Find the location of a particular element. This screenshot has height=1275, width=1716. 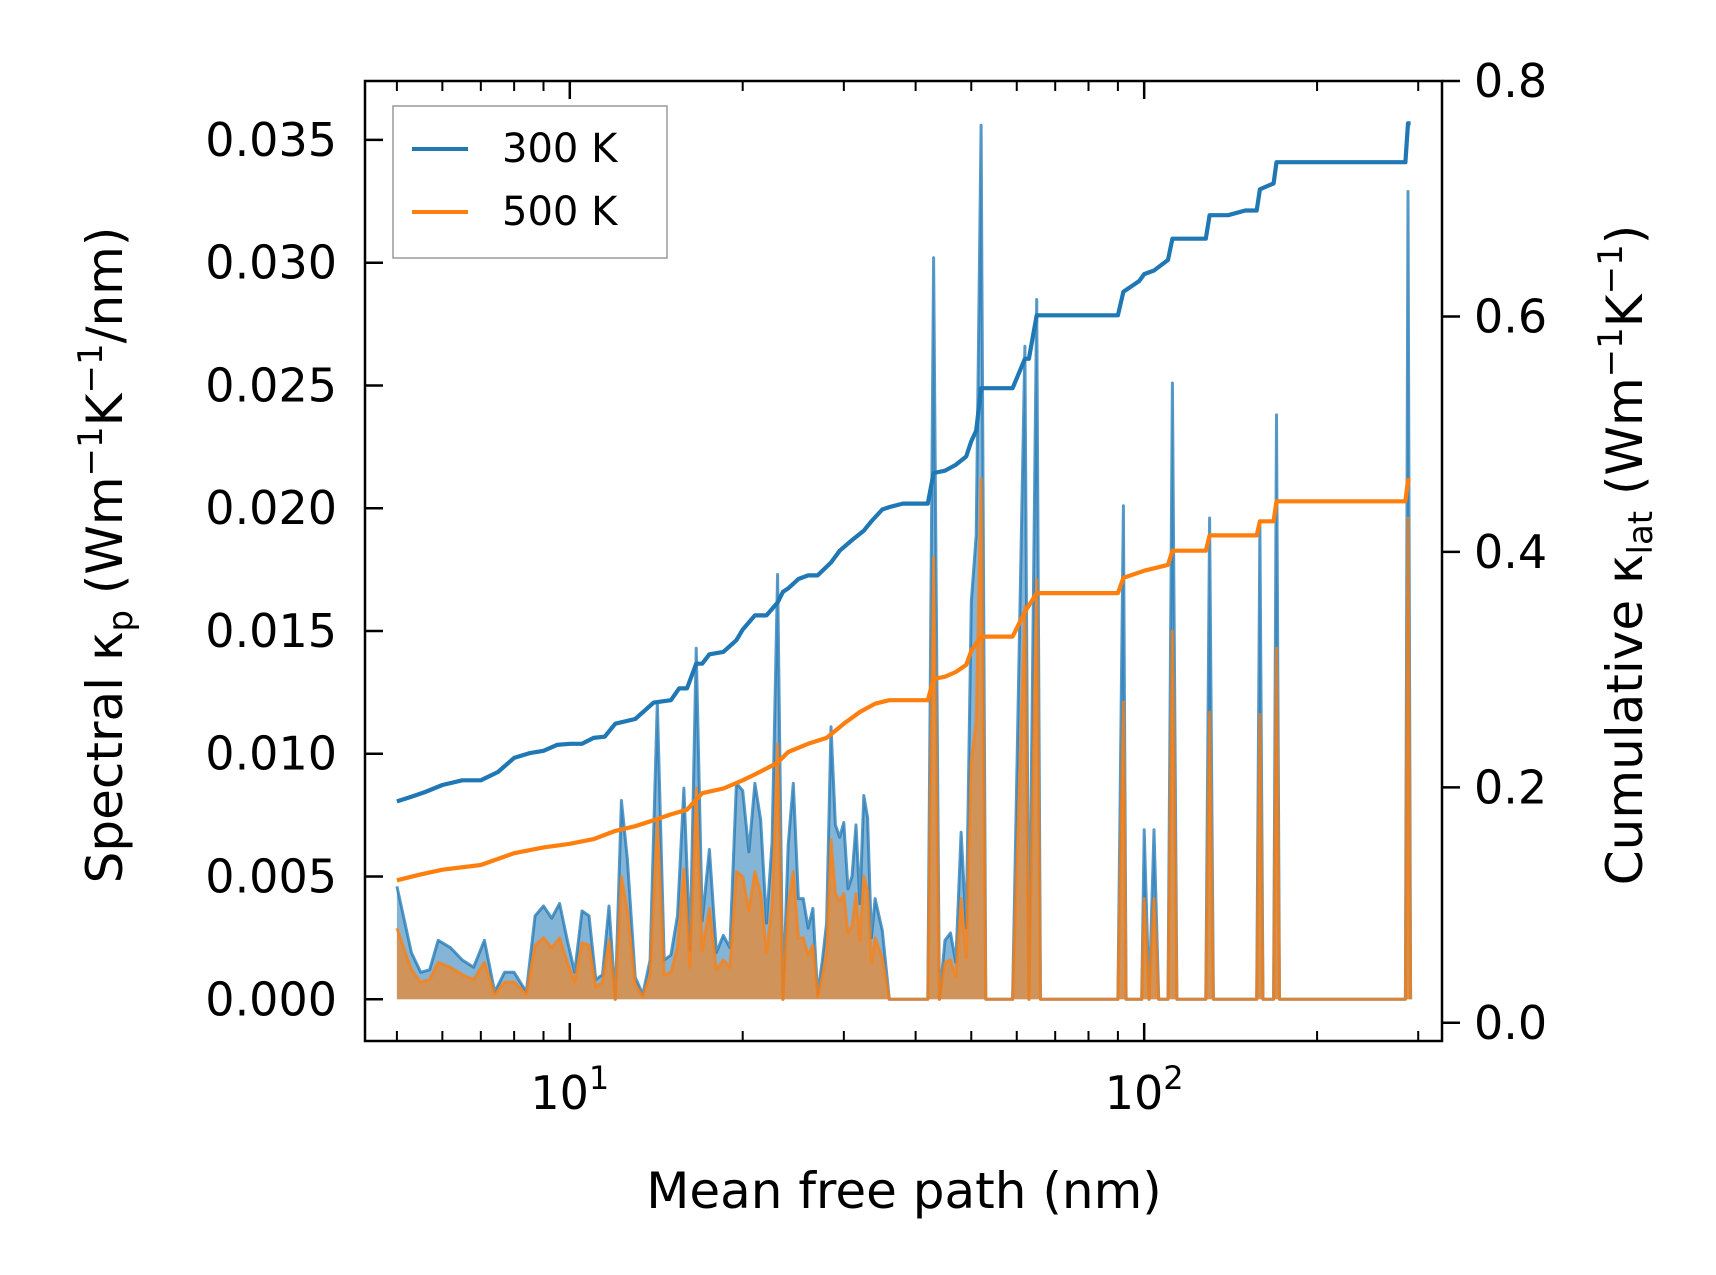

y-right-tick-label: 0.8 is located at coordinates (1510, 81).